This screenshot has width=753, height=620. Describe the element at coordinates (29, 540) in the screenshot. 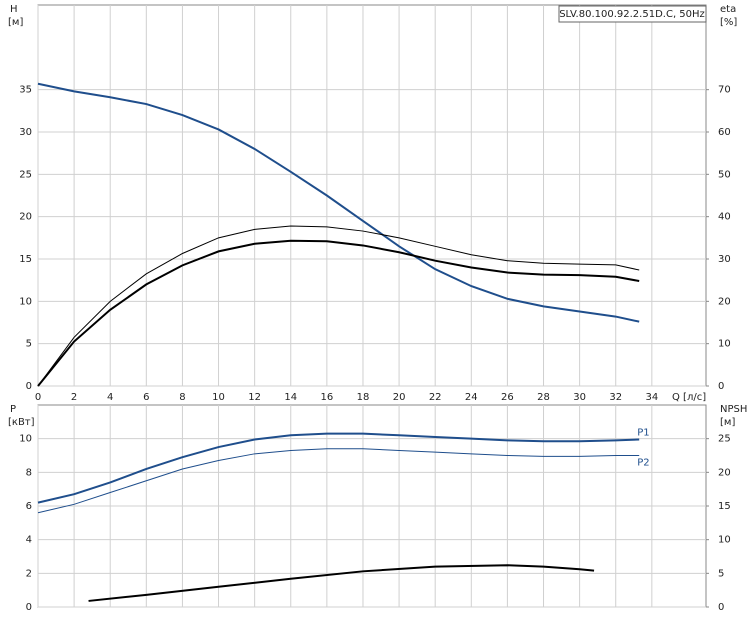

I see `y-tick-label: 4` at that location.